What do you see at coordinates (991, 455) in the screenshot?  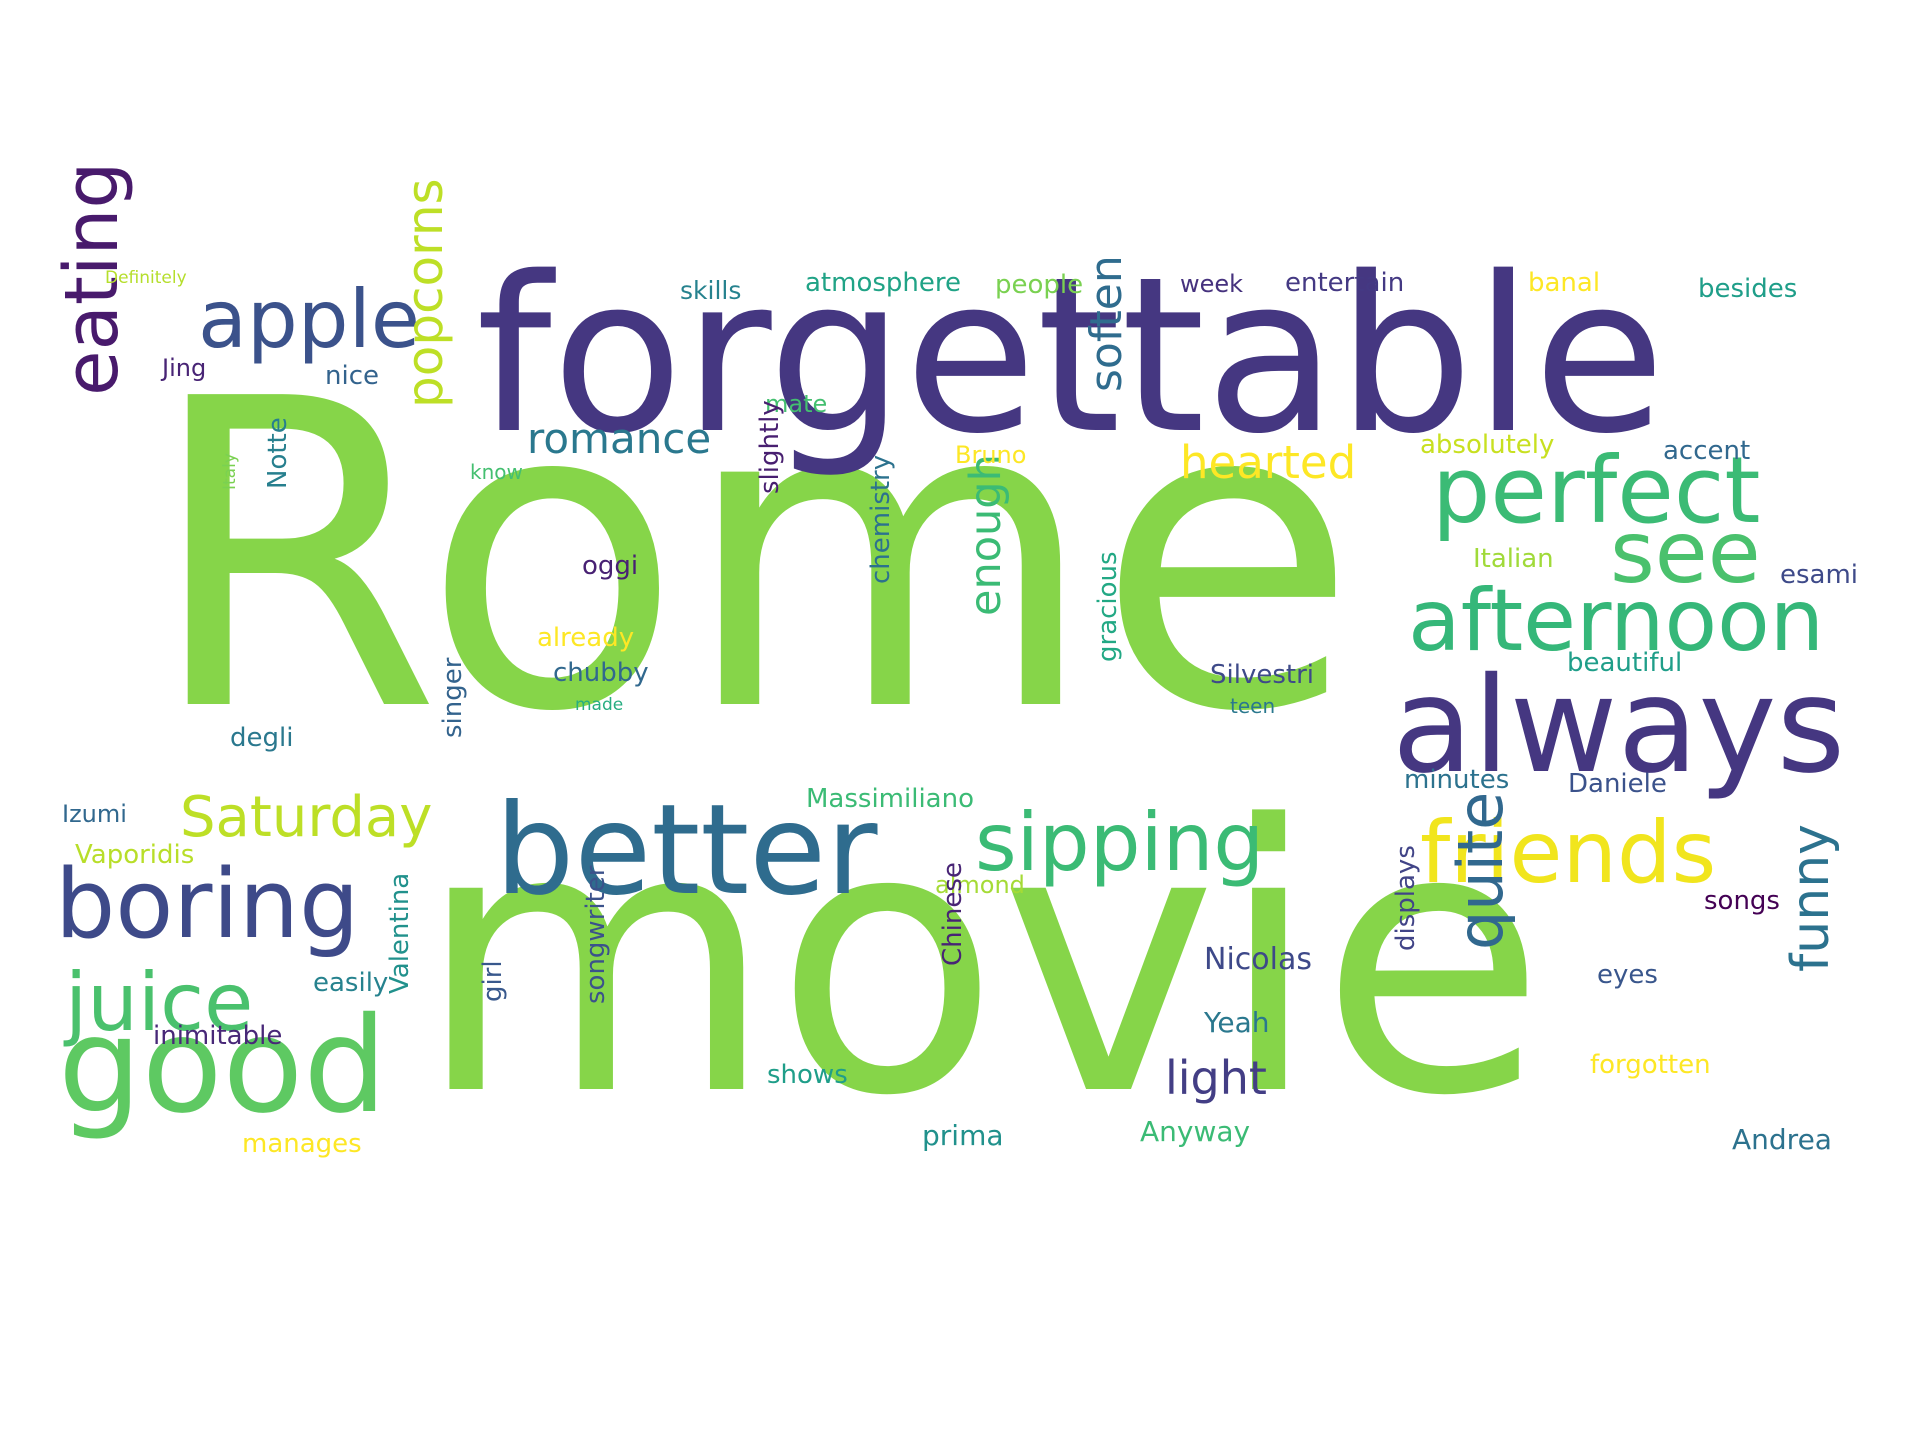 I see `word-bruno: Bruno` at bounding box center [991, 455].